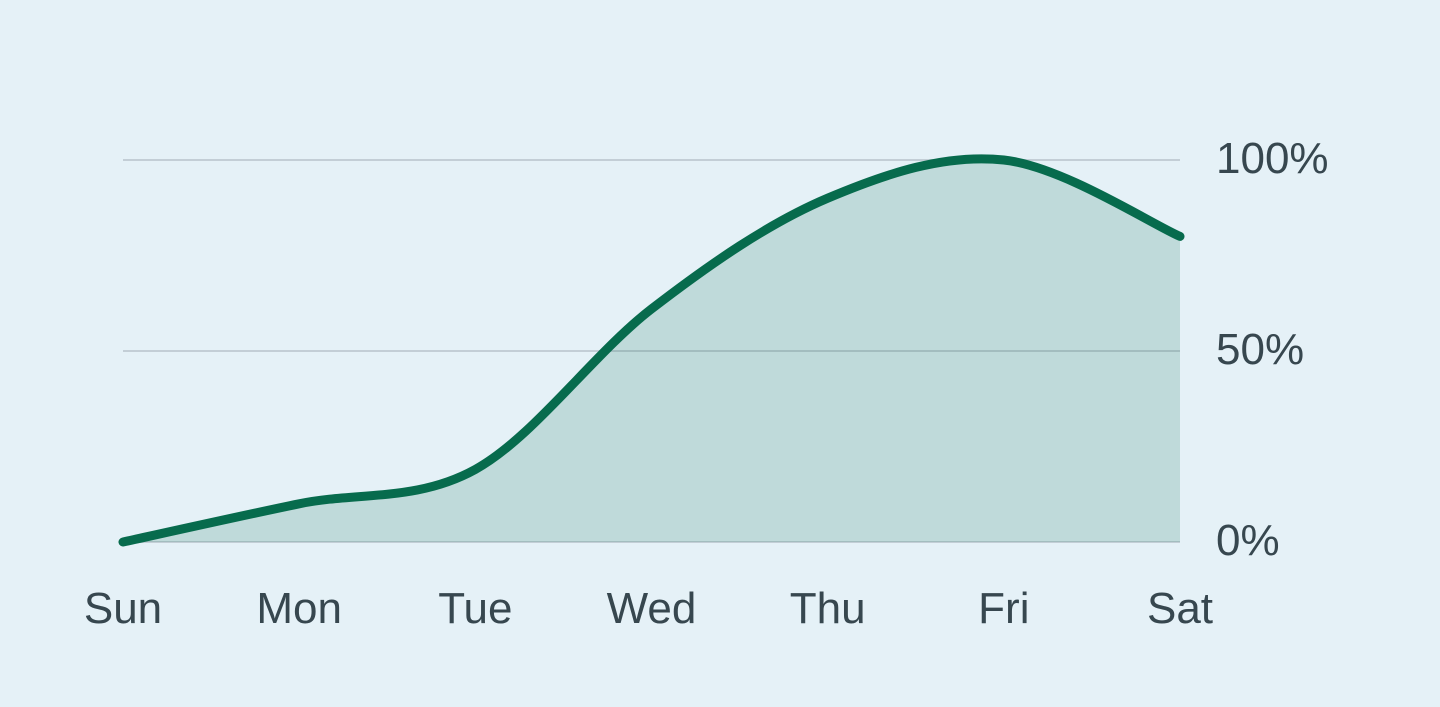  What do you see at coordinates (1248, 541) in the screenshot?
I see `y-tick-label-0: 0%` at bounding box center [1248, 541].